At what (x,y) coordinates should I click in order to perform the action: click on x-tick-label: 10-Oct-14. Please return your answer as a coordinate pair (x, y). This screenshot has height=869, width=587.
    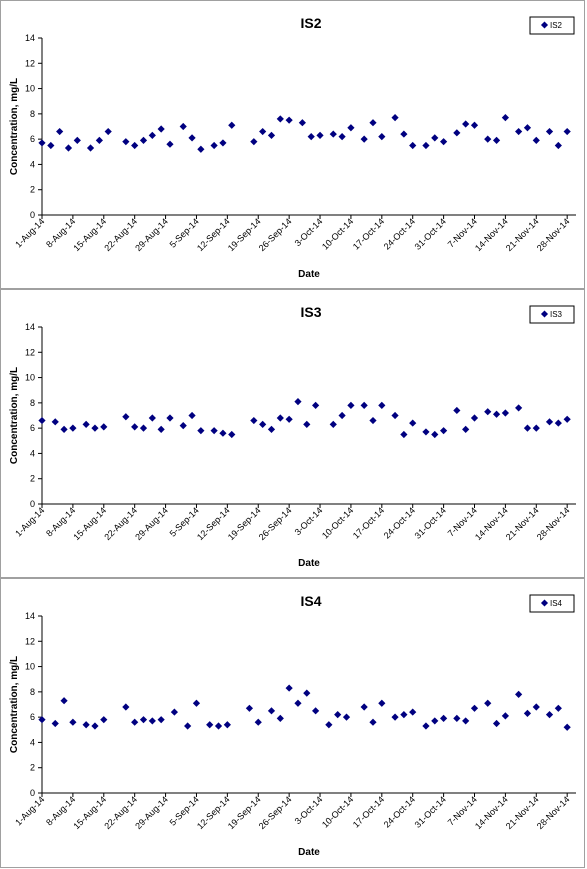
    Looking at the image, I should click on (337, 522).